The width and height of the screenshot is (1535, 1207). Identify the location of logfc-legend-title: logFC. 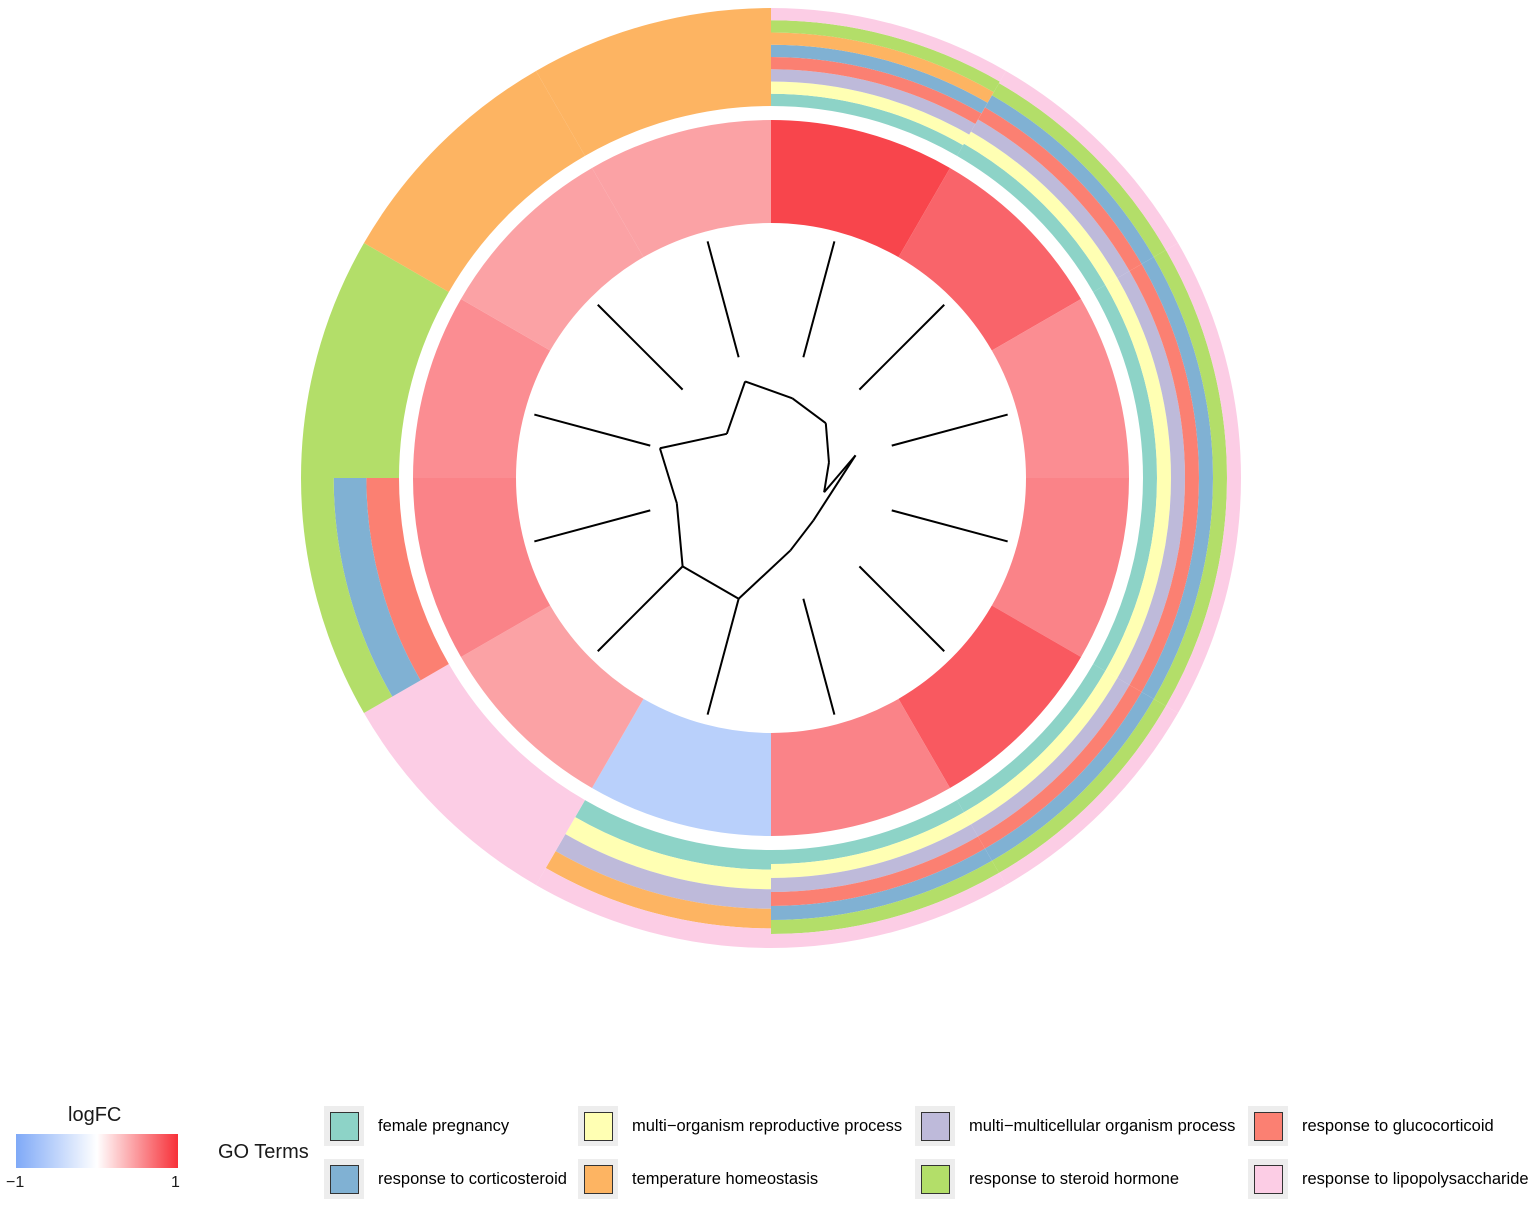
(95, 1115).